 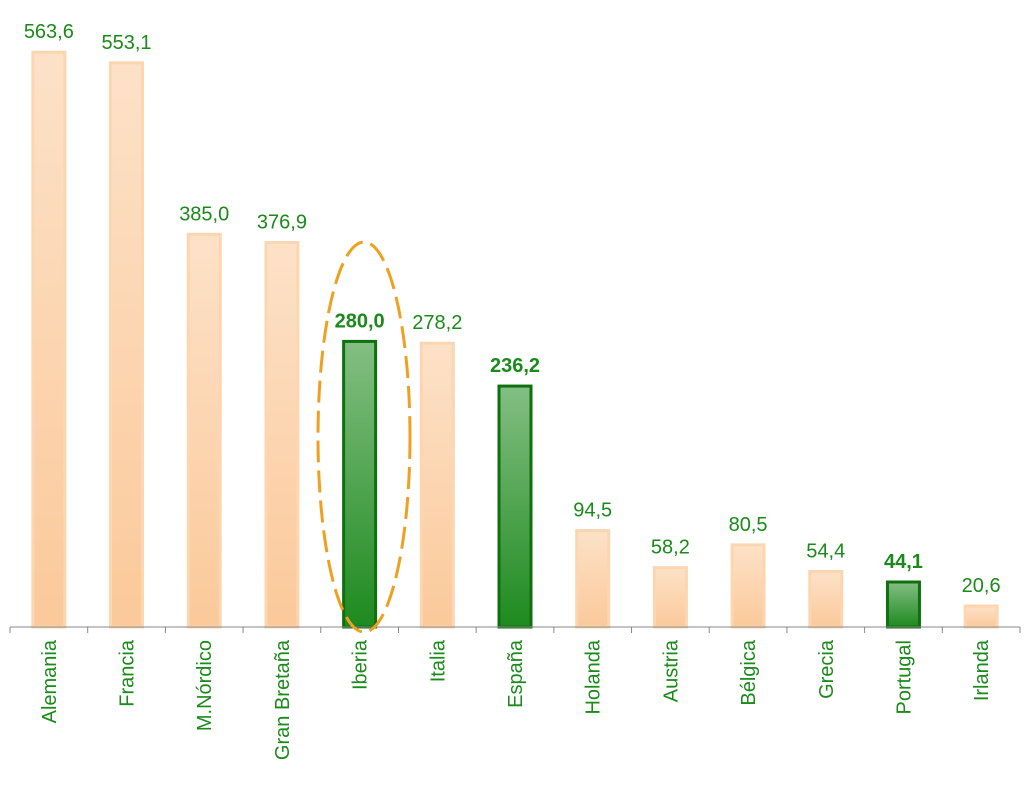 I want to click on x-tick-label: España, so click(x=516, y=673).